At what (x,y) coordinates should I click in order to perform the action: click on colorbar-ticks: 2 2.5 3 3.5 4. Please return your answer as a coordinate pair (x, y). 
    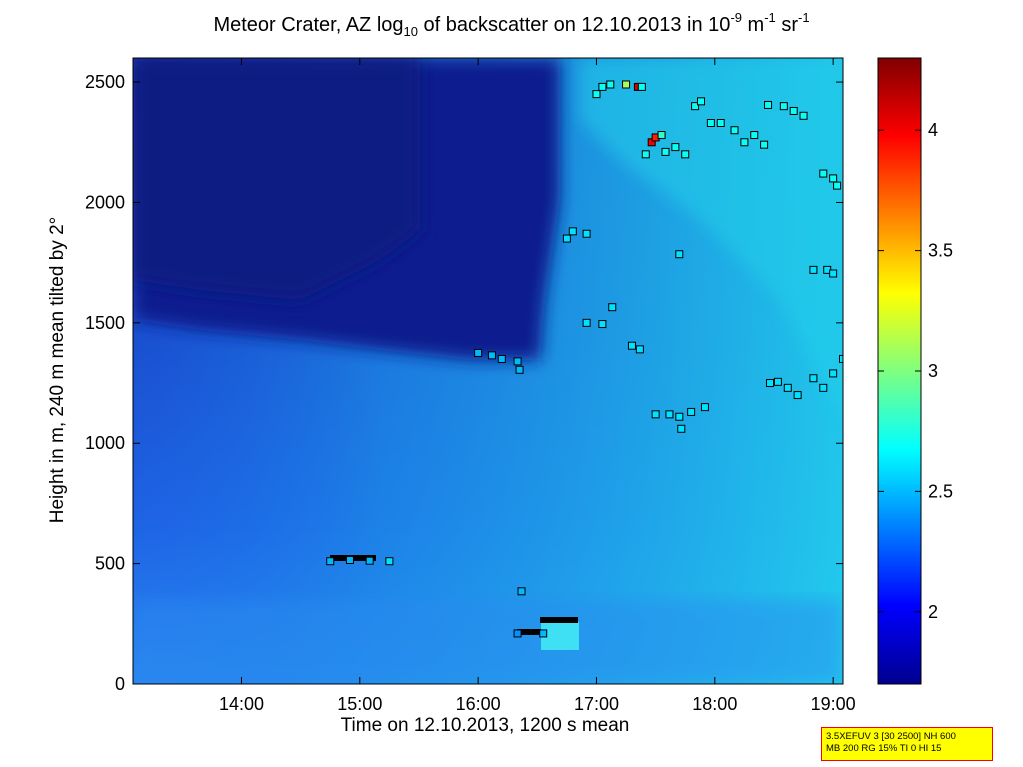
    Looking at the image, I should click on (915, 371).